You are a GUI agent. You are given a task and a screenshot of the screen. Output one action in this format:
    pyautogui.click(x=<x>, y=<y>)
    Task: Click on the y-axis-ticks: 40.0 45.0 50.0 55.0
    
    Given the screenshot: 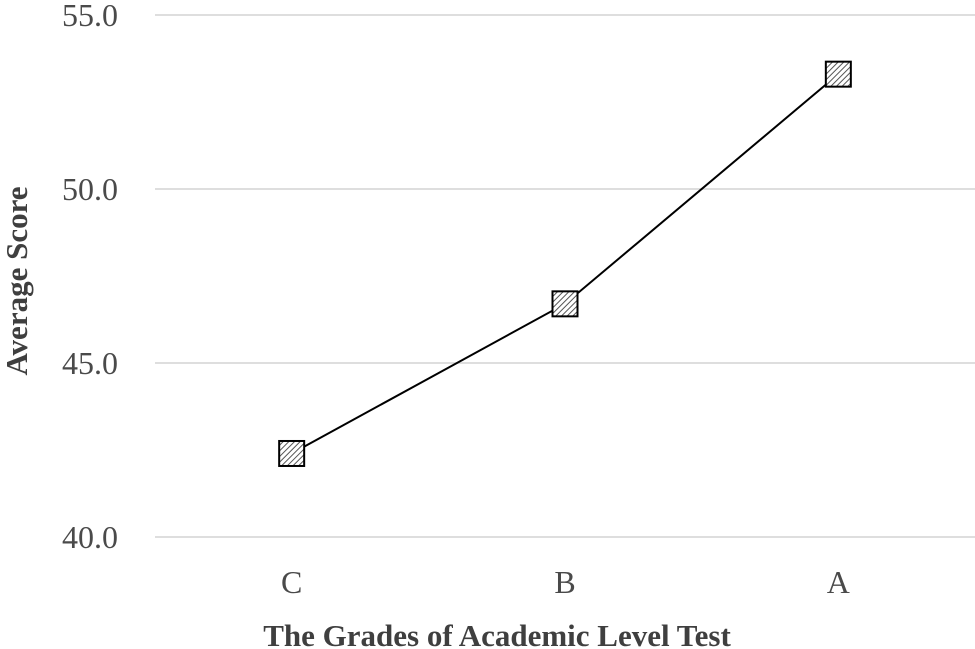 What is the action you would take?
    pyautogui.click(x=90, y=277)
    